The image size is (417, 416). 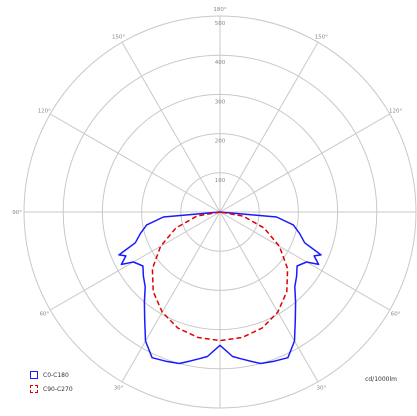 What do you see at coordinates (219, 10) in the screenshot?
I see `angle-label: 180°` at bounding box center [219, 10].